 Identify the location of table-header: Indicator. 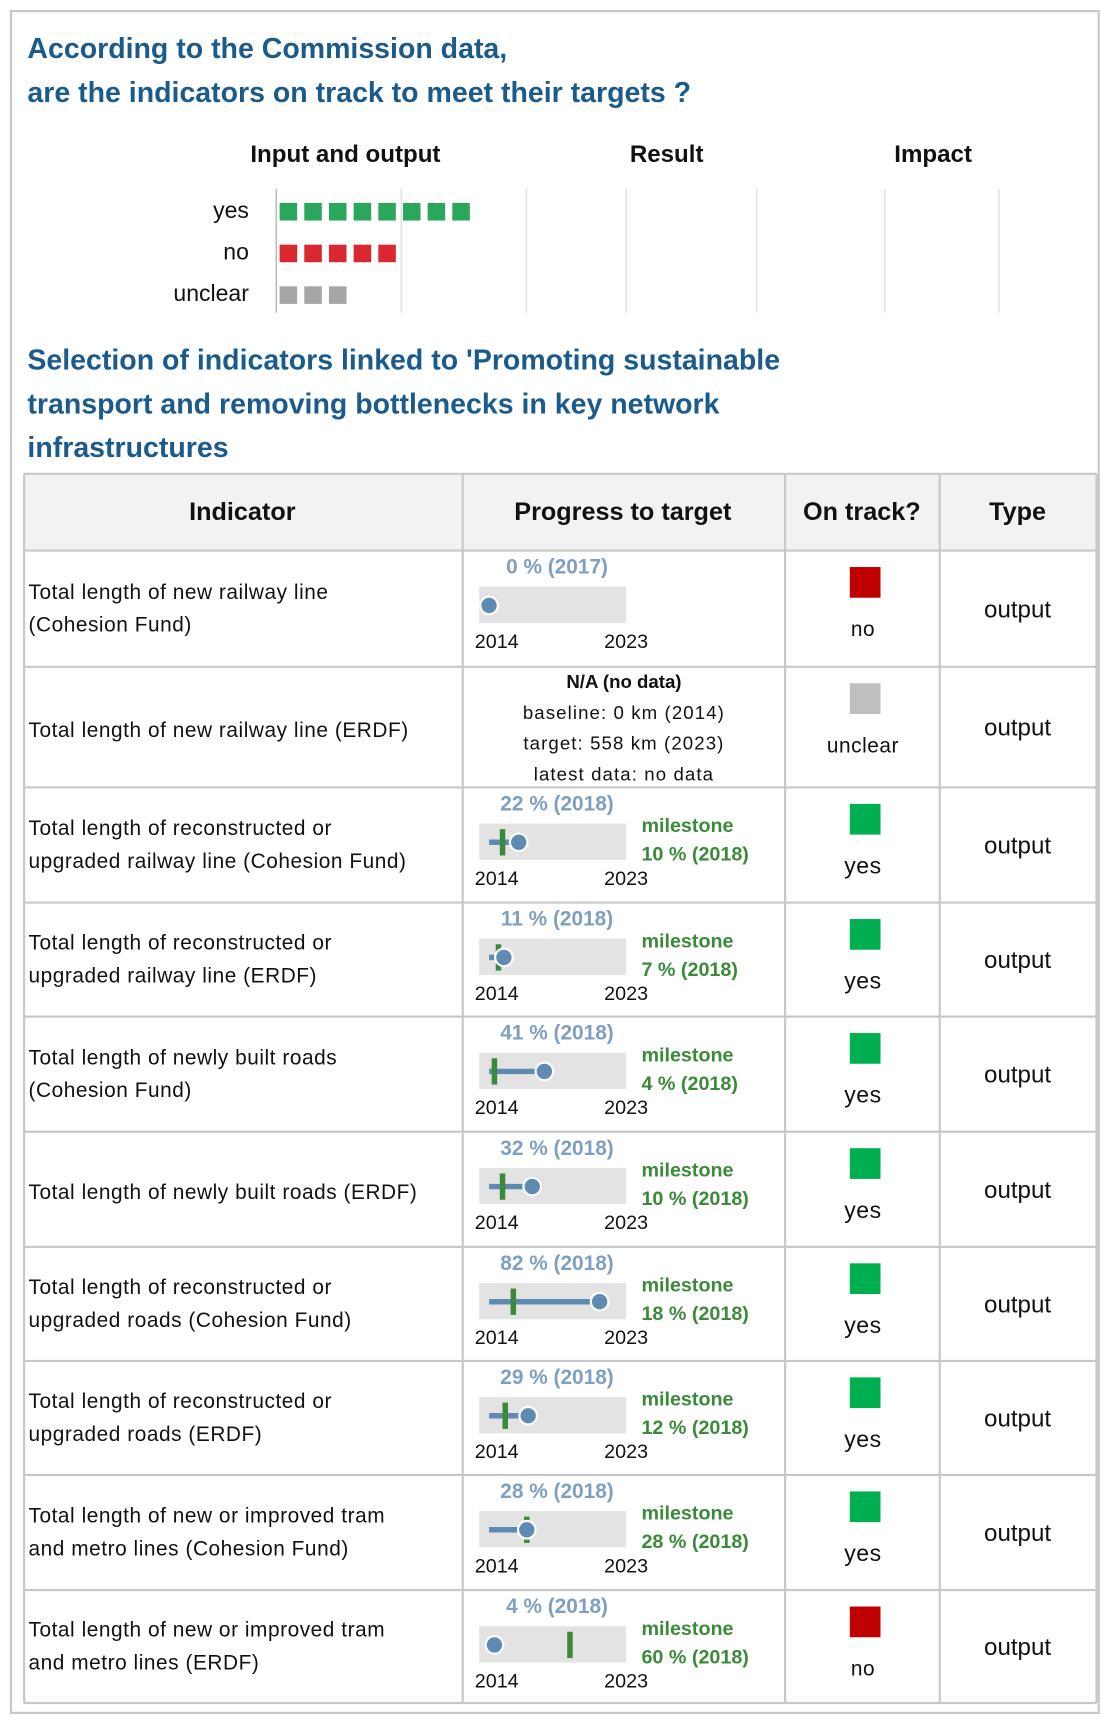
(242, 512).